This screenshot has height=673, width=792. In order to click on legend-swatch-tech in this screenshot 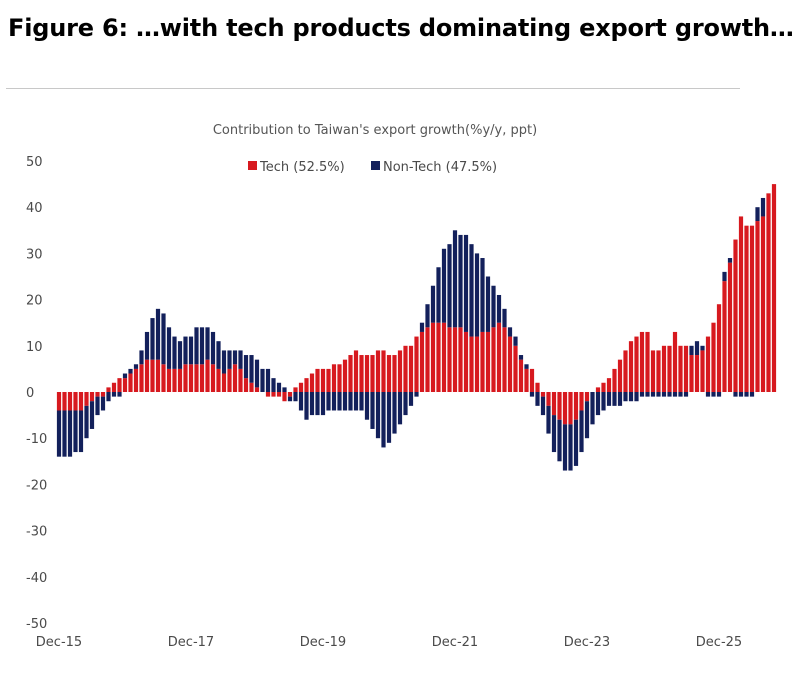, I will do `click(252, 165)`.